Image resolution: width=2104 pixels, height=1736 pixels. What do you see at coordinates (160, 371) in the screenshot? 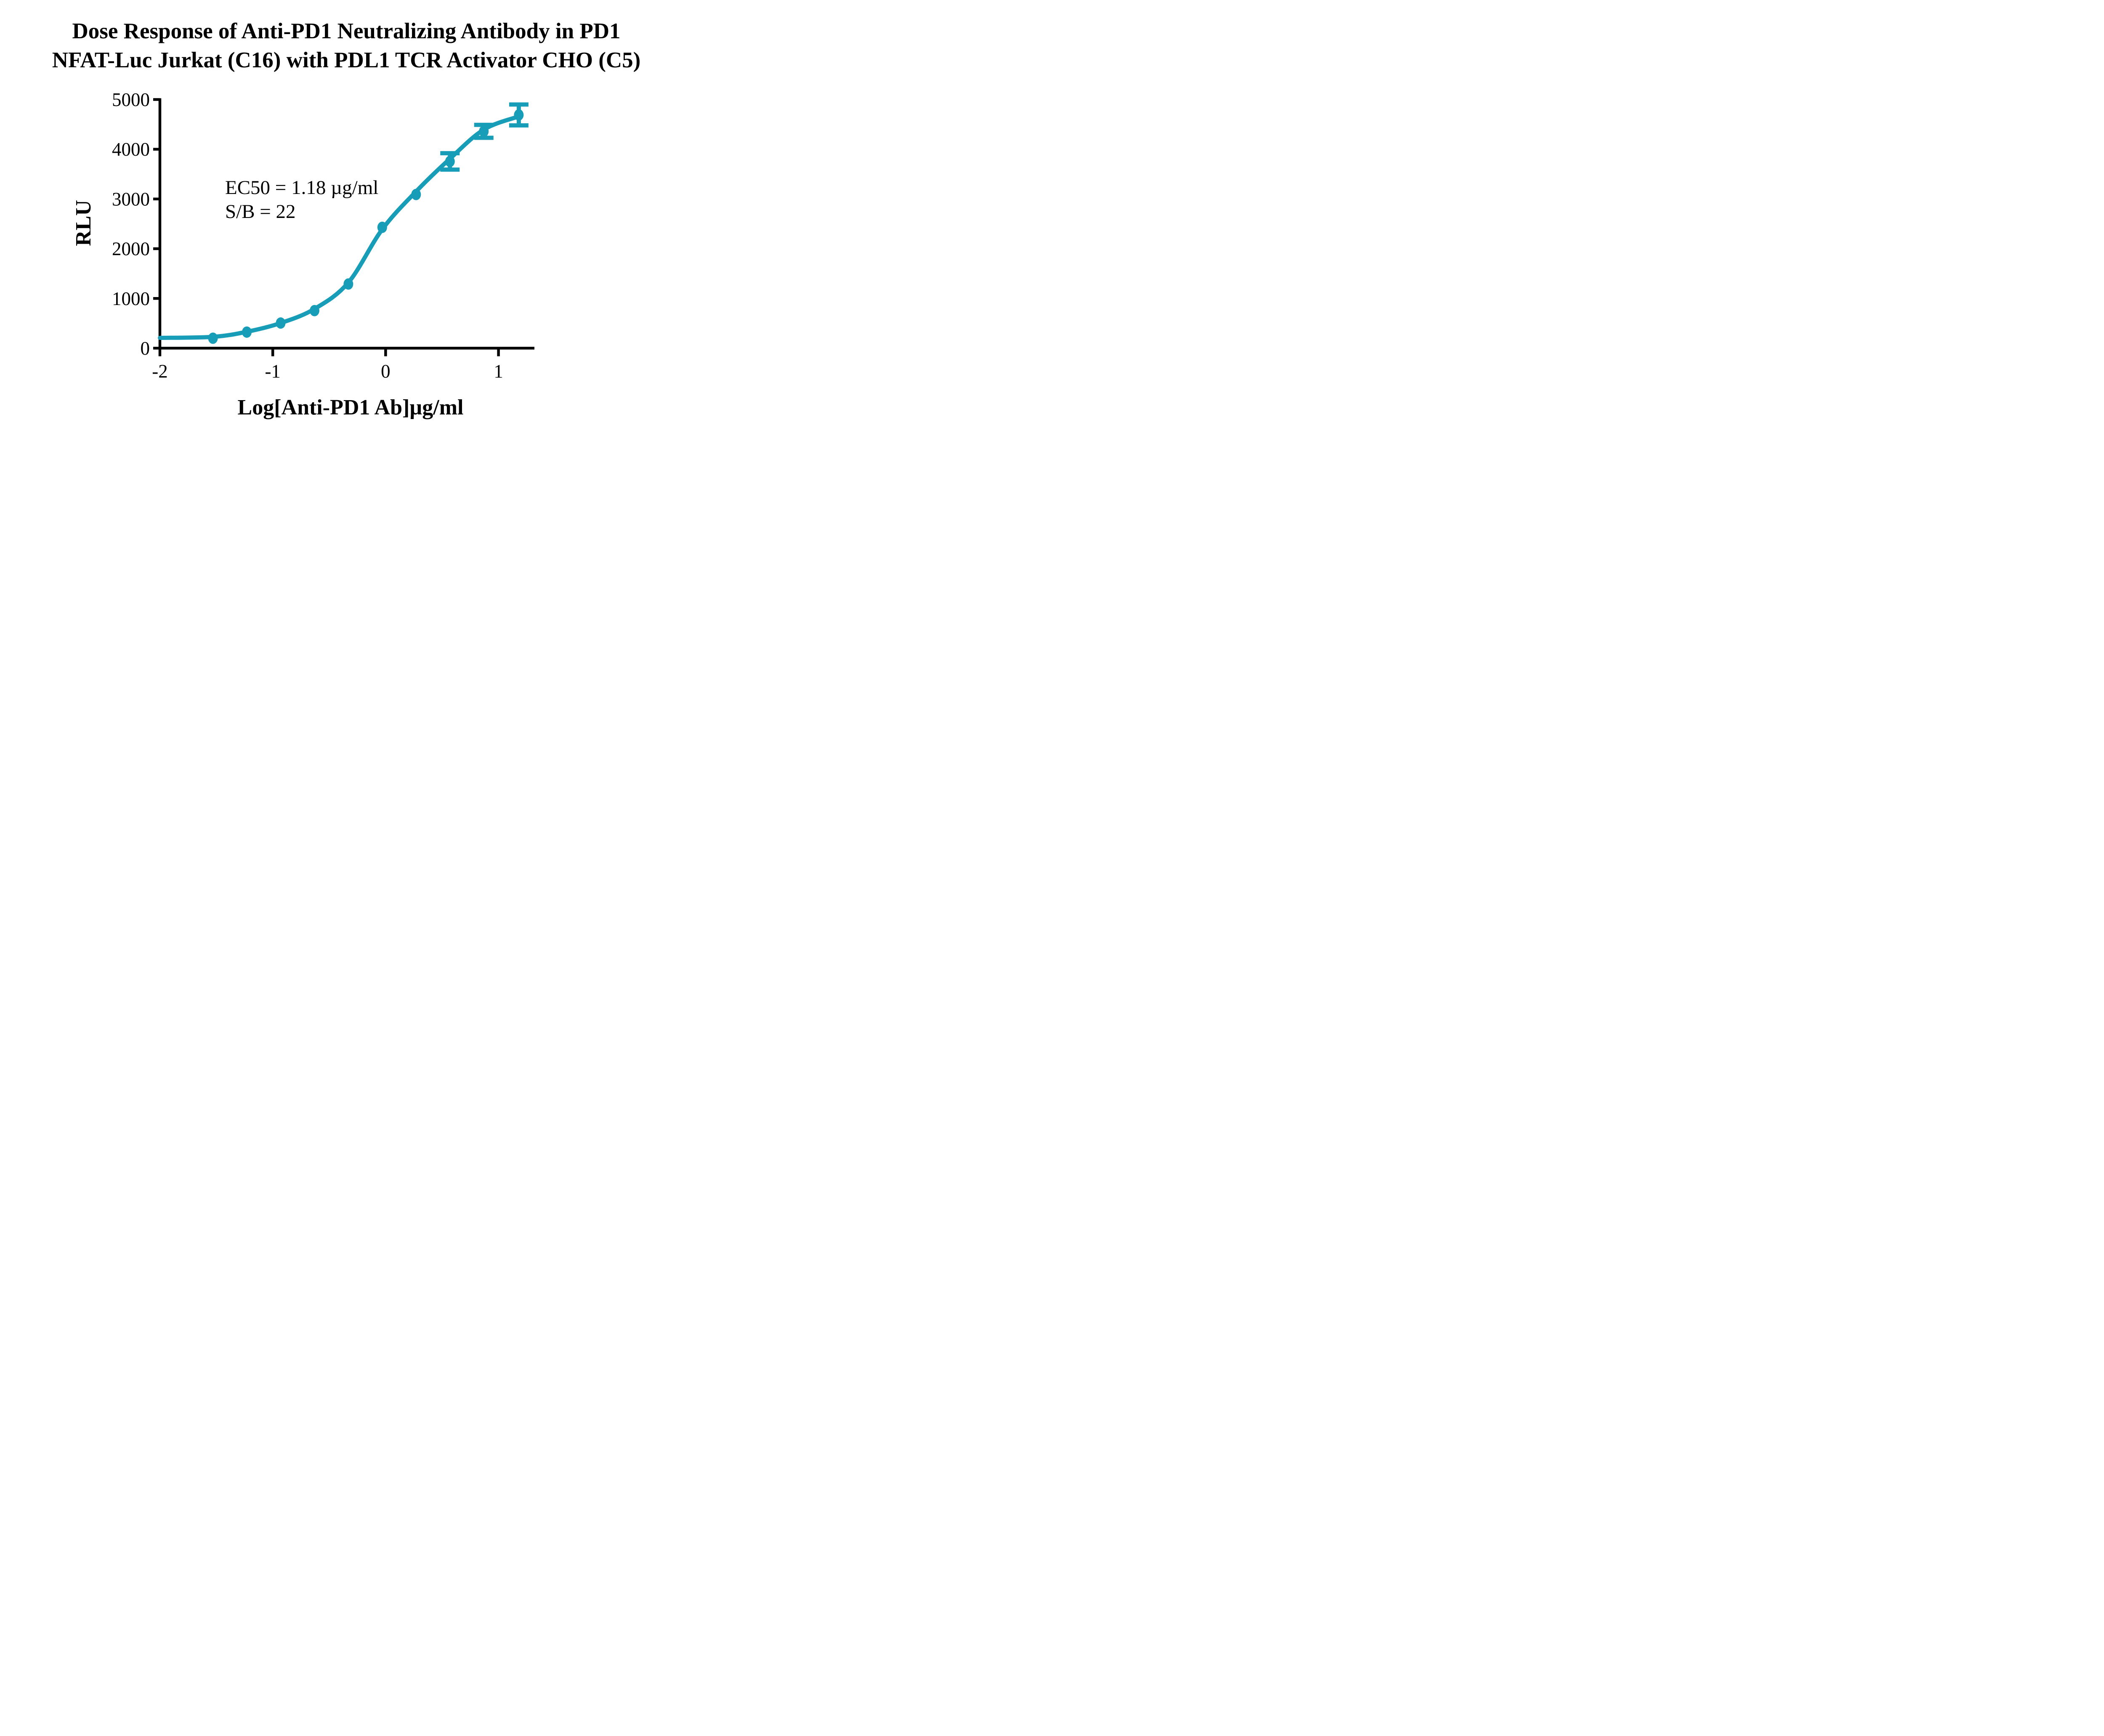
I see `x-tick-label: -2` at bounding box center [160, 371].